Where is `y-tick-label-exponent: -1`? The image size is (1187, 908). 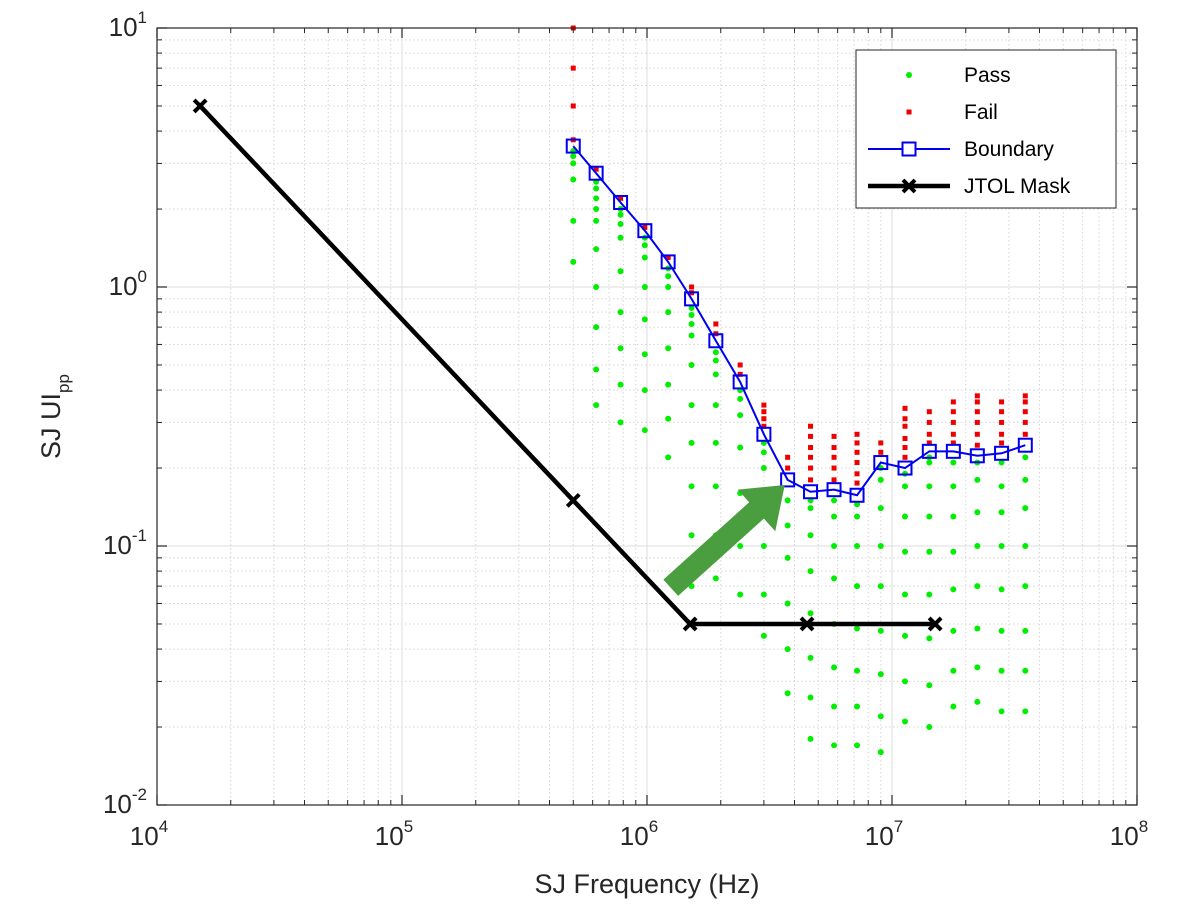 y-tick-label-exponent: -1 is located at coordinates (139, 535).